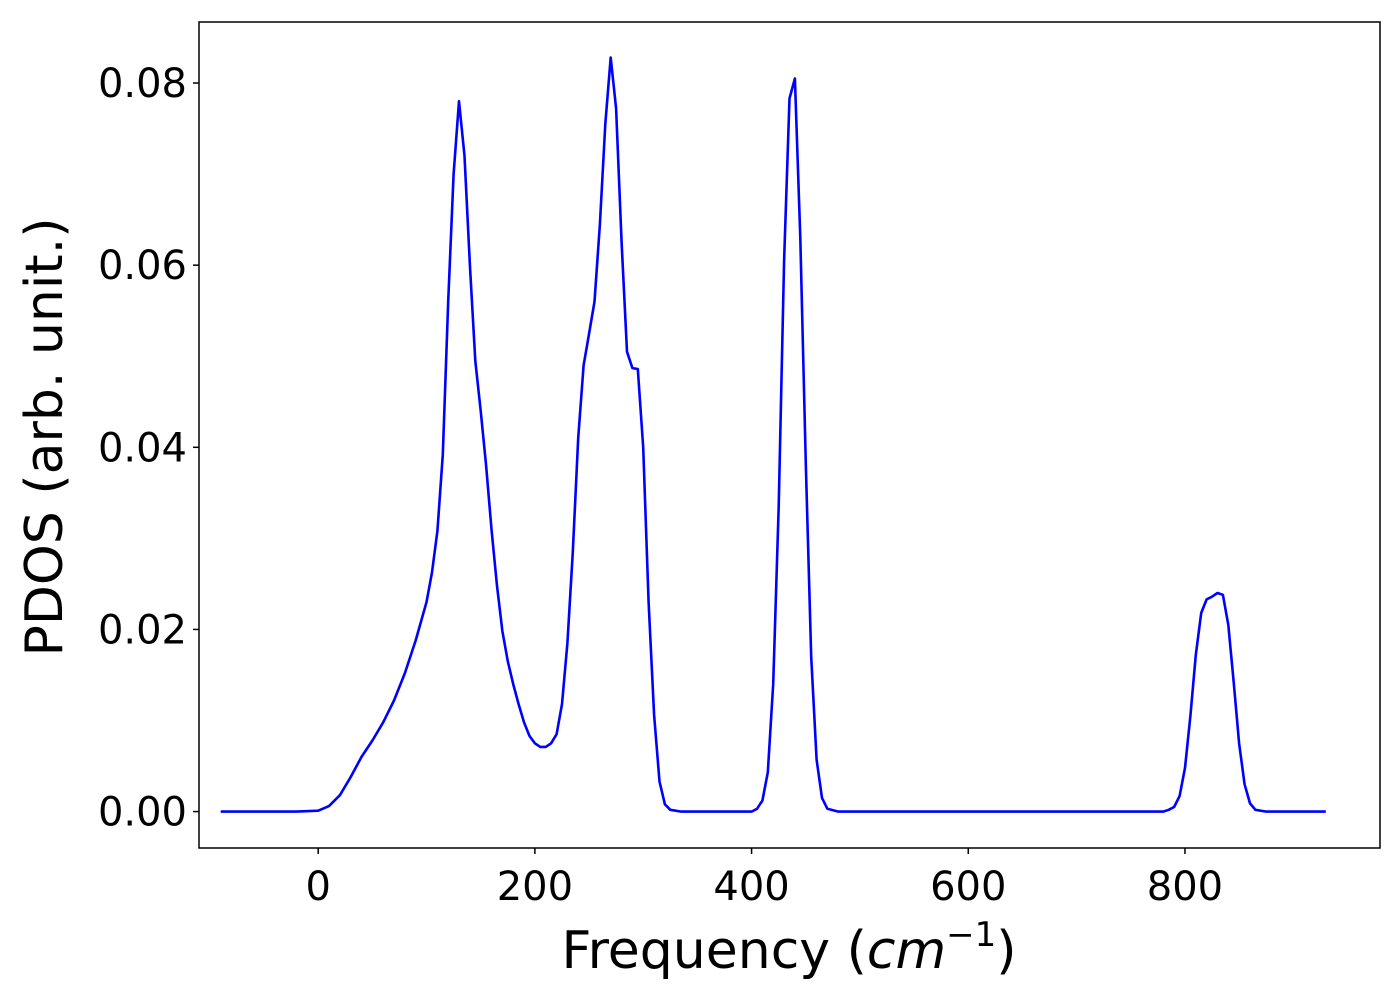 This screenshot has height=1000, width=1400. I want to click on y-tick-label: 0.06, so click(142, 266).